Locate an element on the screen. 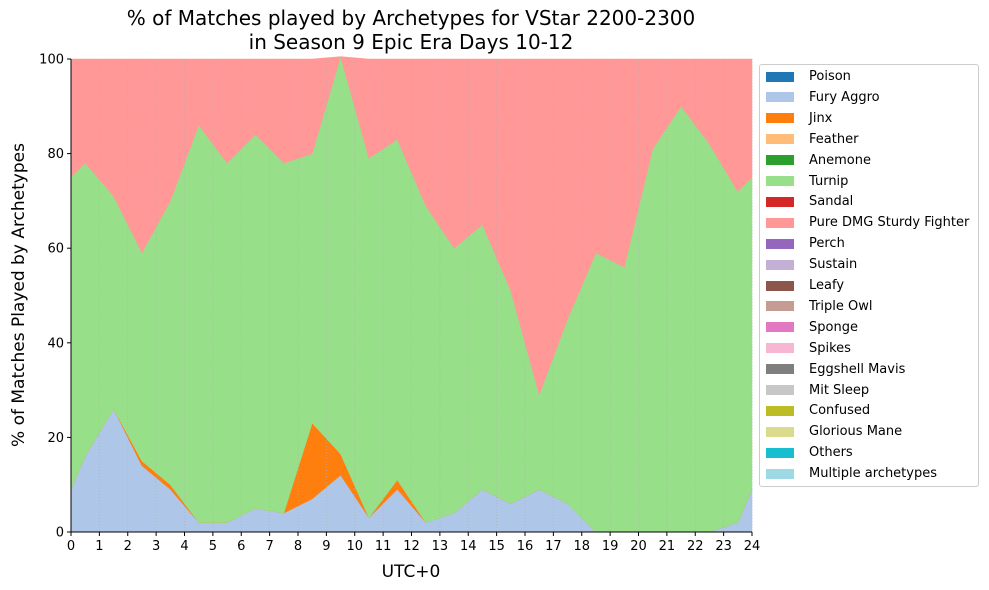 The height and width of the screenshot is (590, 989). legend-item-others: Others is located at coordinates (809, 452).